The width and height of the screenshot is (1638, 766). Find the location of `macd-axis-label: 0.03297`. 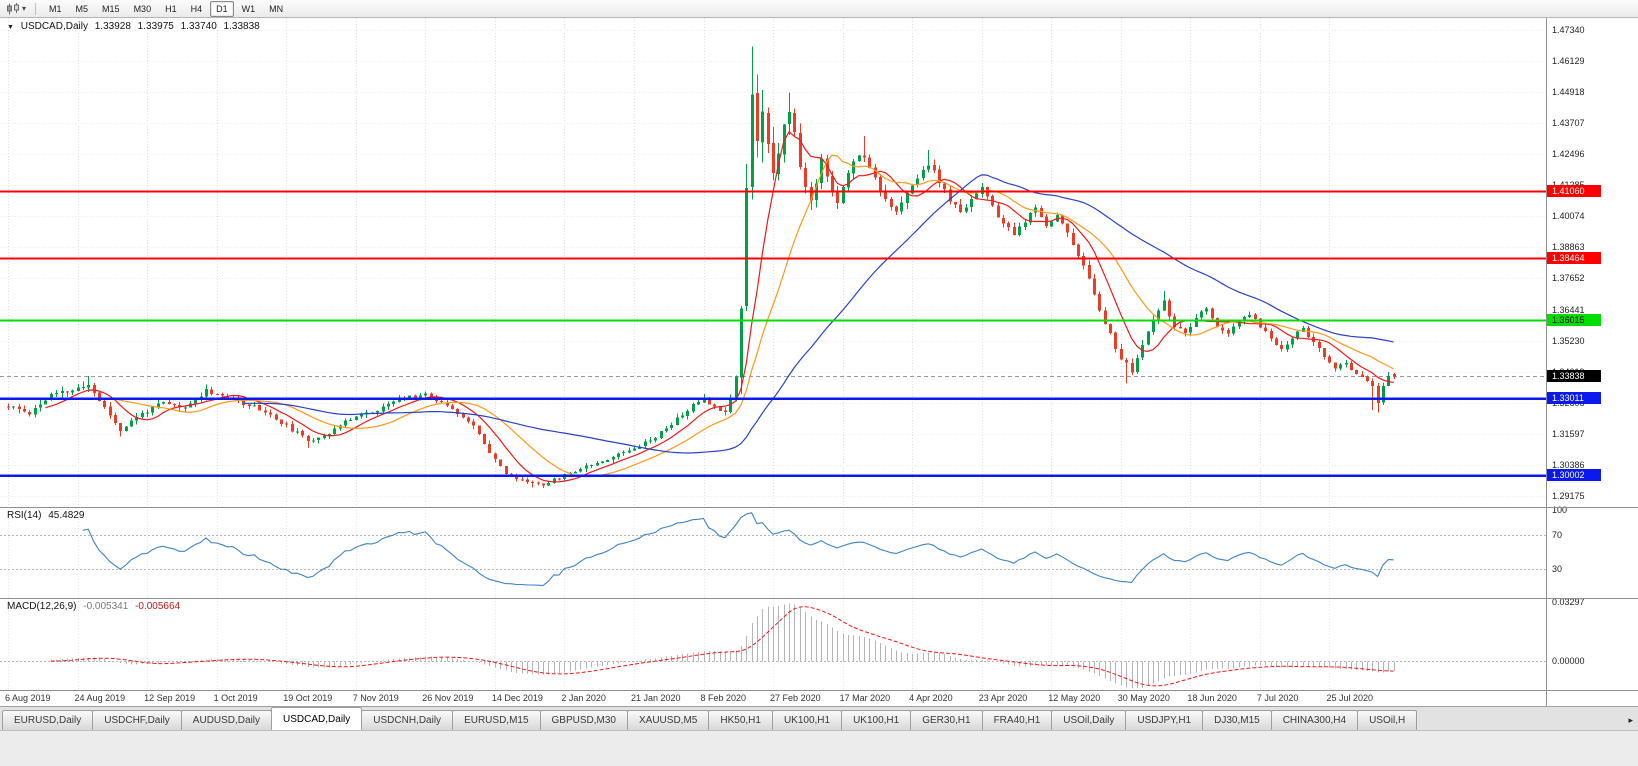

macd-axis-label: 0.03297 is located at coordinates (1568, 601).